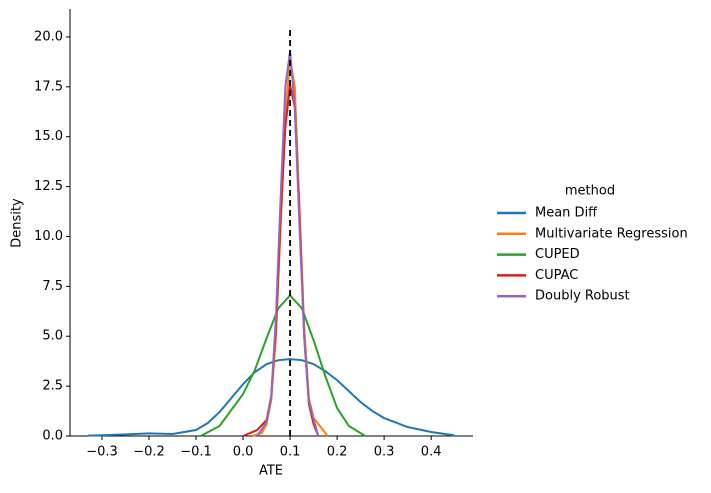 Image resolution: width=711 pixels, height=493 pixels. I want to click on legend-label: Doubly Robust, so click(582, 296).